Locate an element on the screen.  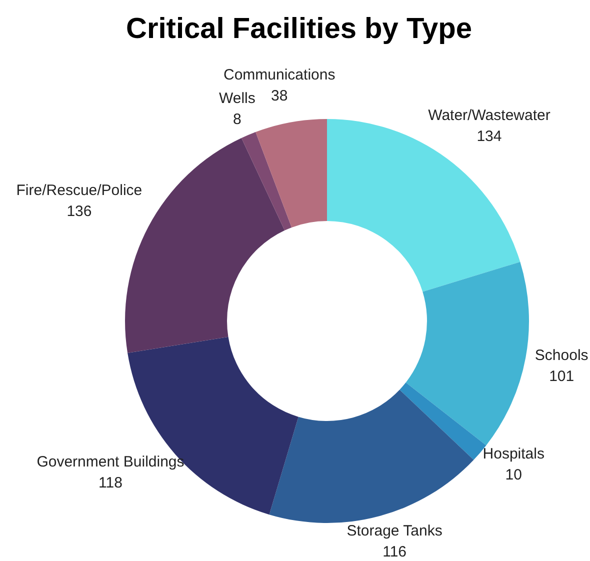
data-label: 136 is located at coordinates (79, 211).